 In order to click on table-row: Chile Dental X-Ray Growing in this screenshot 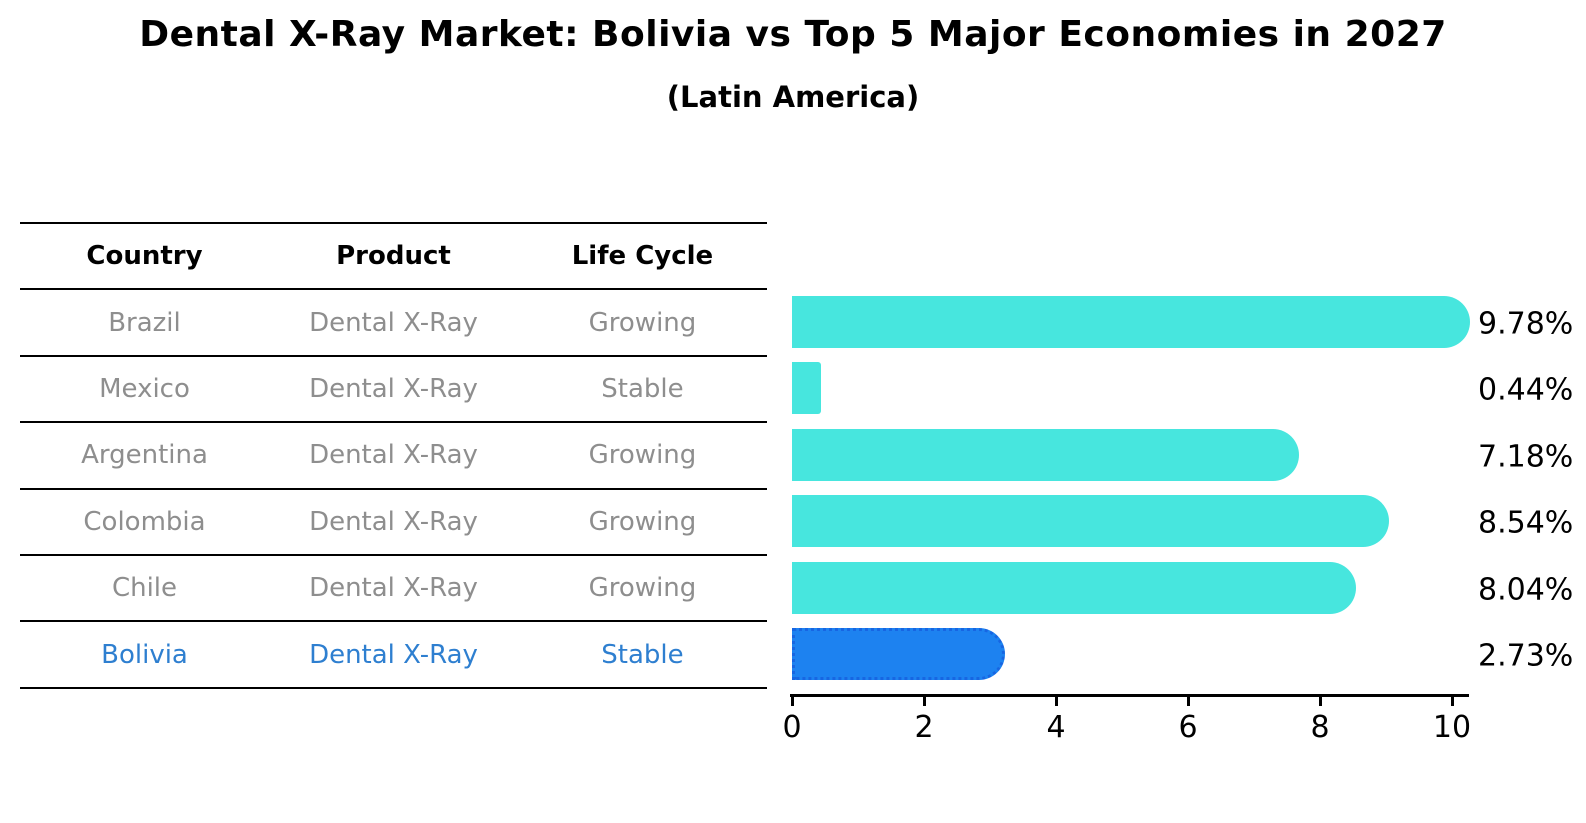, I will do `click(393, 589)`.